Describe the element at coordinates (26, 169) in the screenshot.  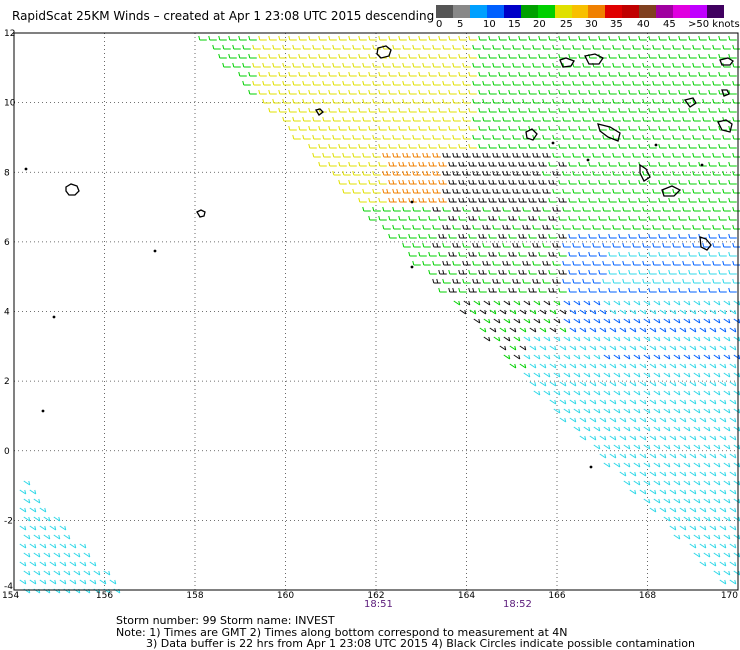
I see `islet-marker` at that location.